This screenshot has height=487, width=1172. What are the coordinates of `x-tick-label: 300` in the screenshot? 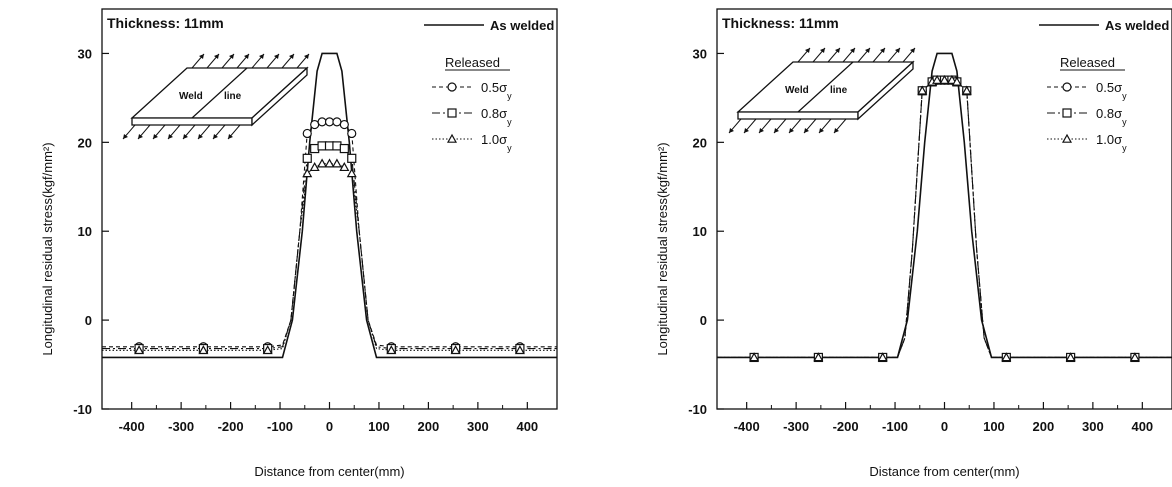 It's located at (1093, 426).